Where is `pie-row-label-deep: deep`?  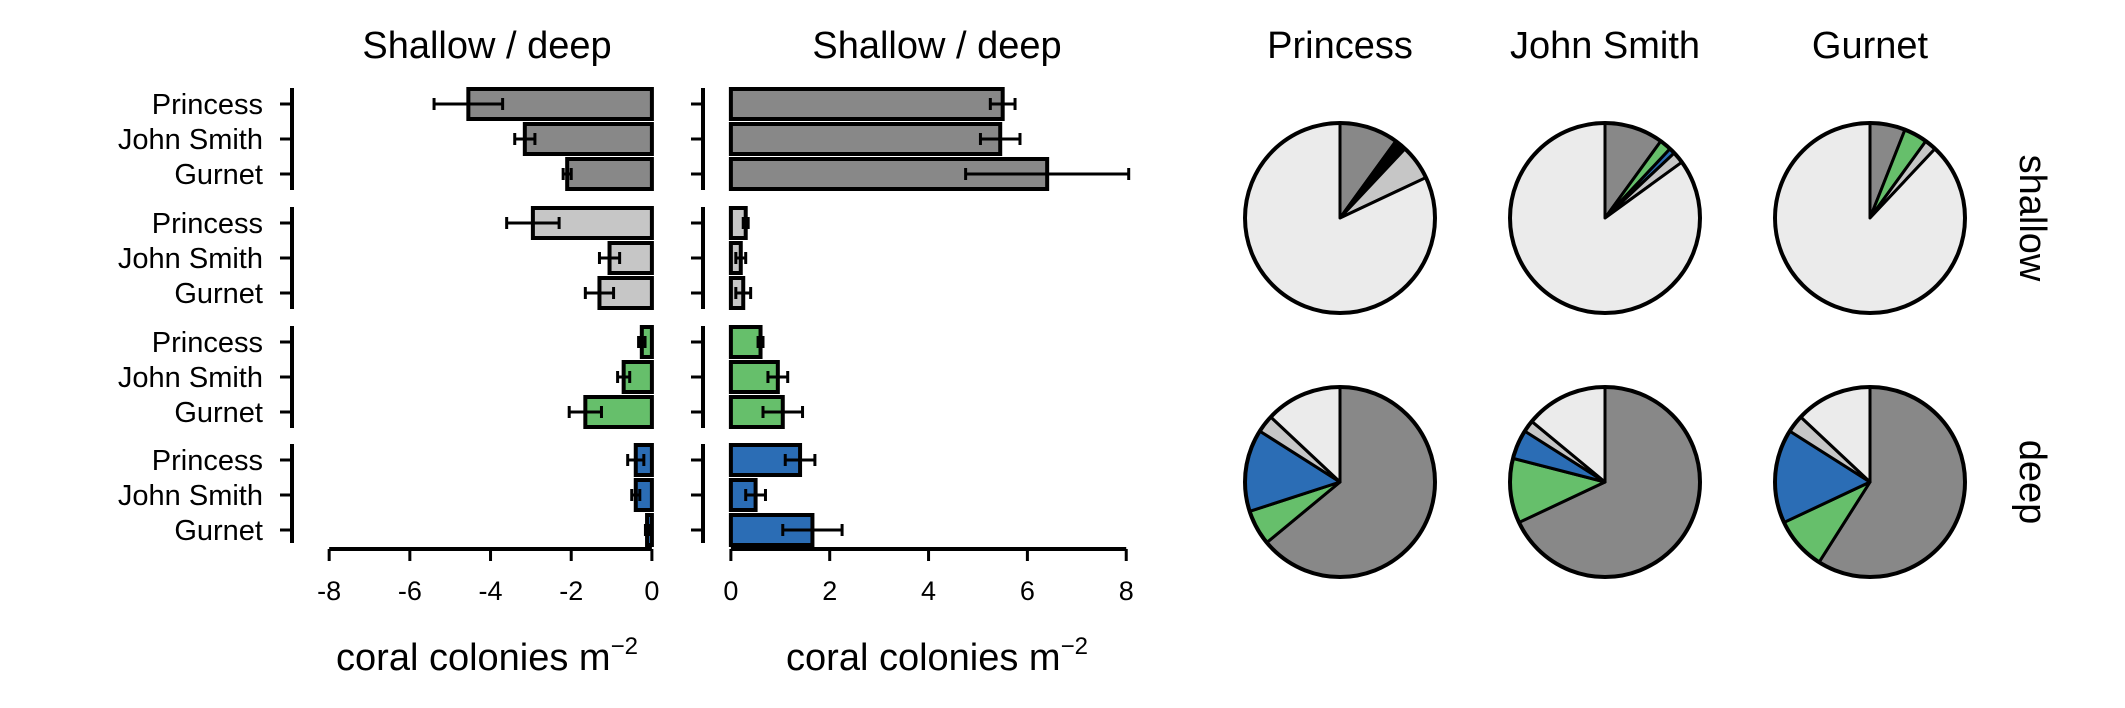 pie-row-label-deep: deep is located at coordinates (2032, 482).